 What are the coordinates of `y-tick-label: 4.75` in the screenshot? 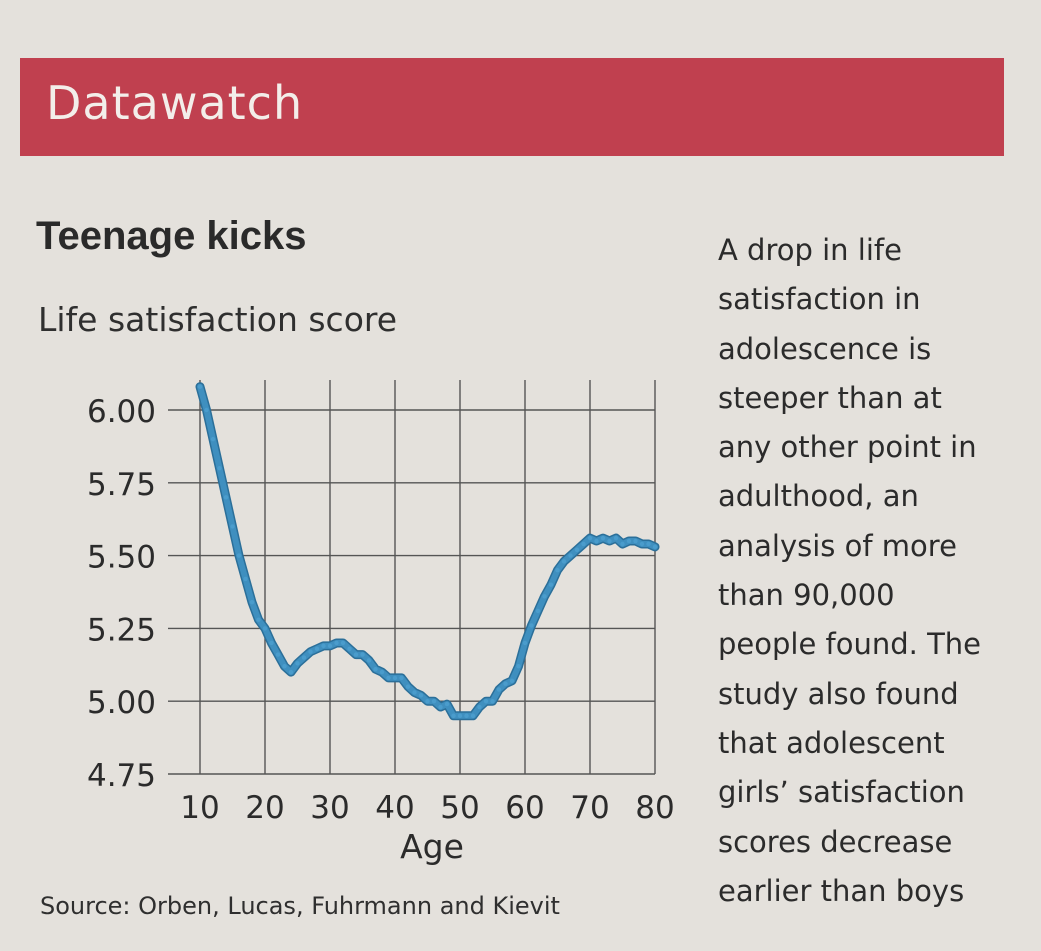 It's located at (121, 776).